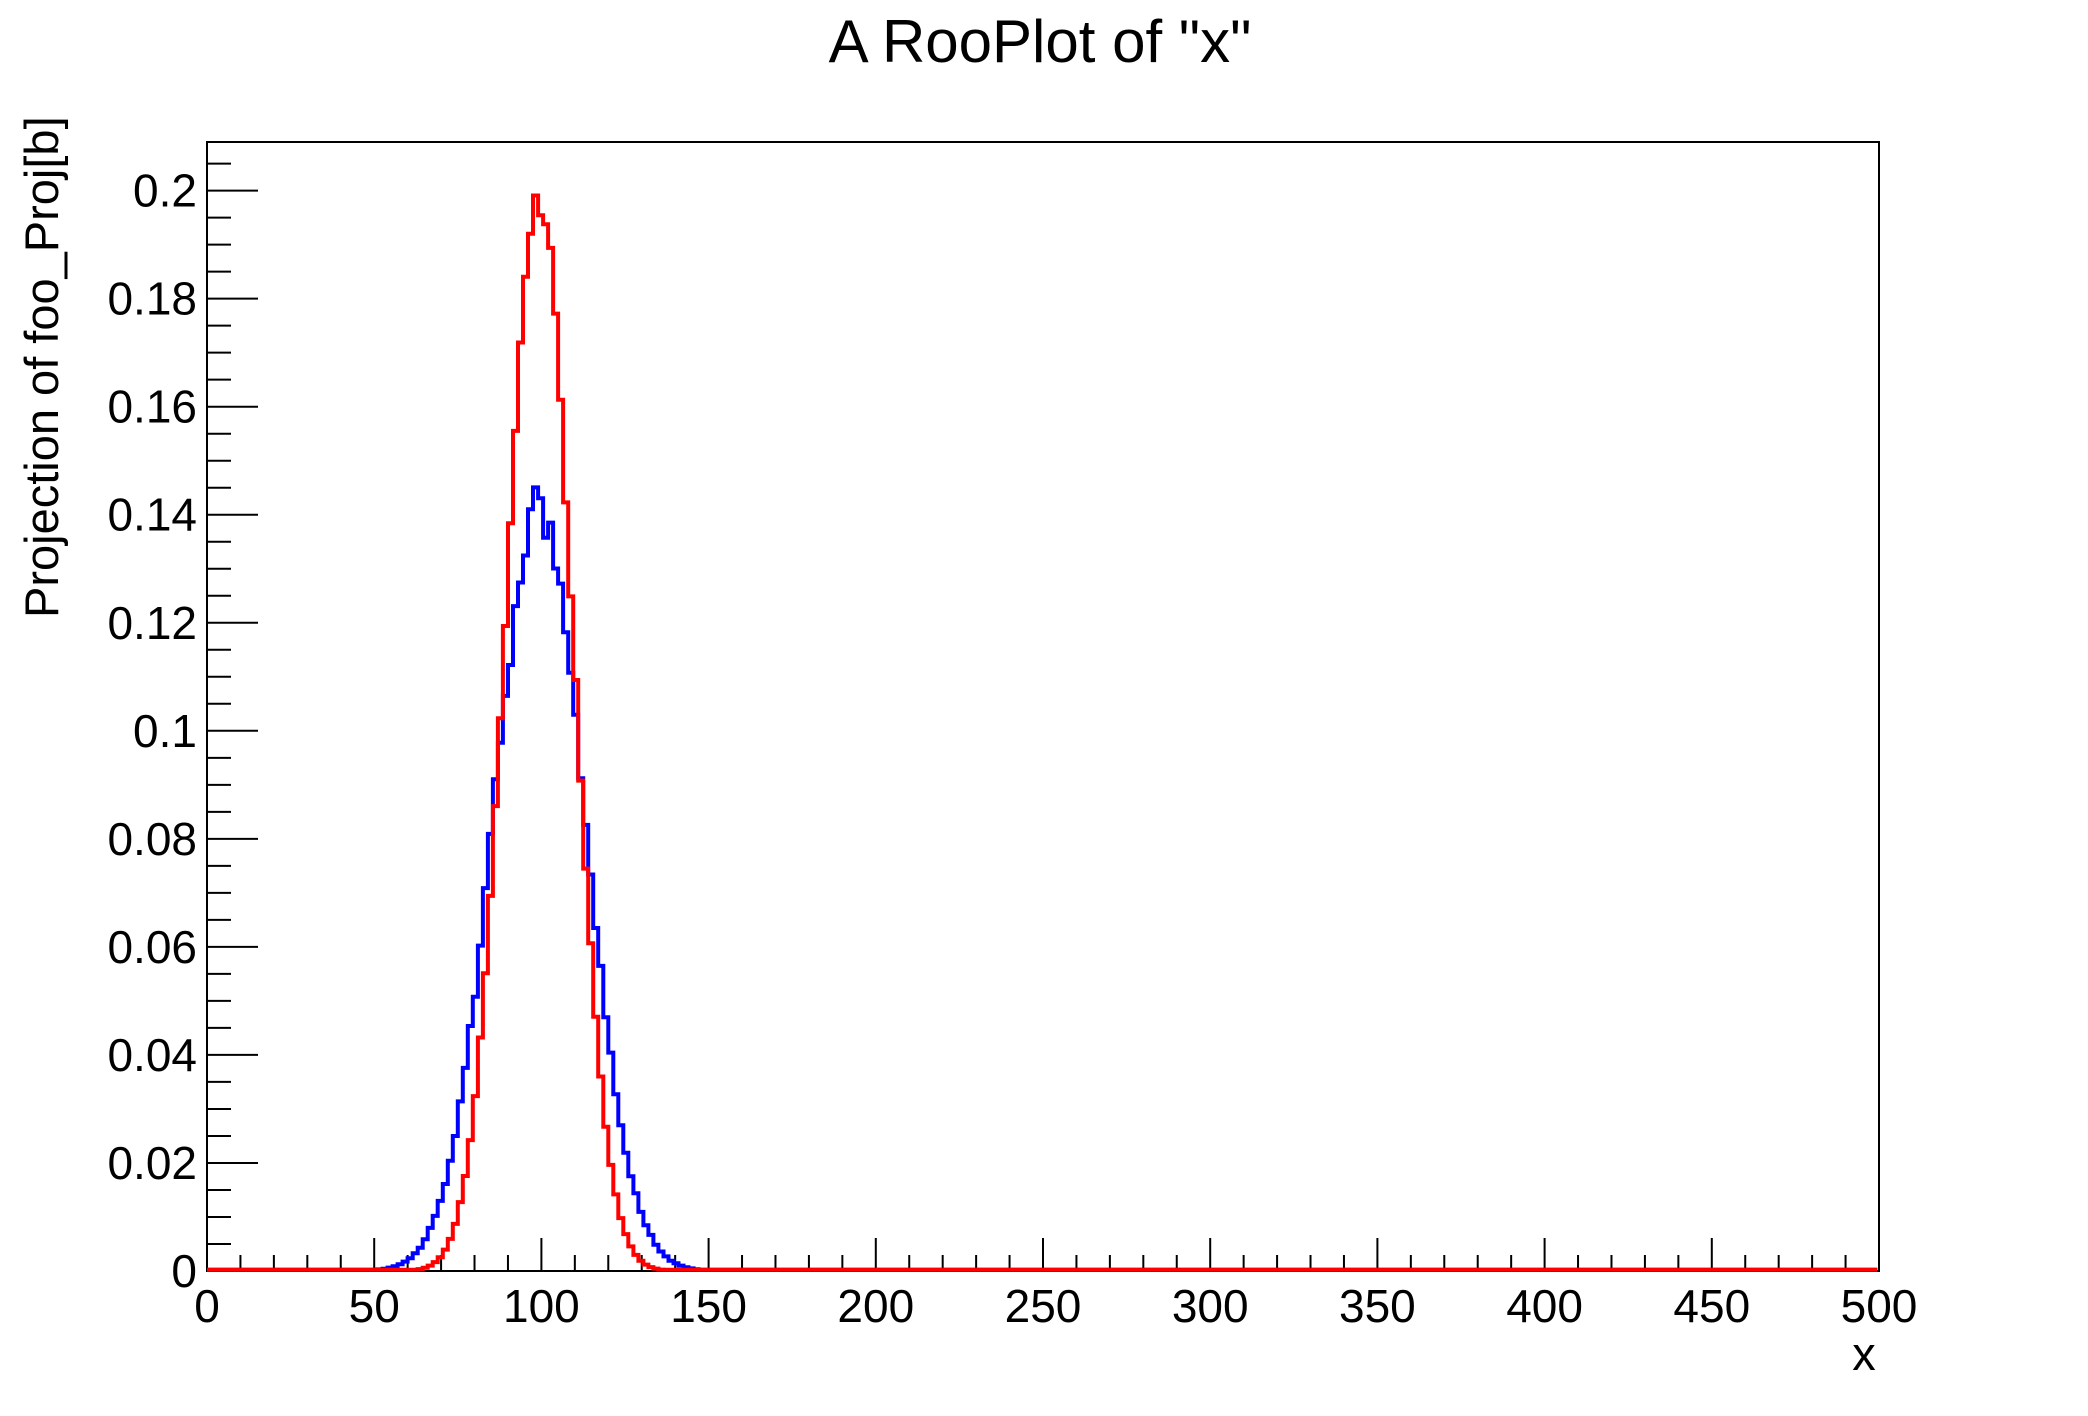 The height and width of the screenshot is (1416, 2088). I want to click on y-tick-label: 0.1, so click(165, 731).